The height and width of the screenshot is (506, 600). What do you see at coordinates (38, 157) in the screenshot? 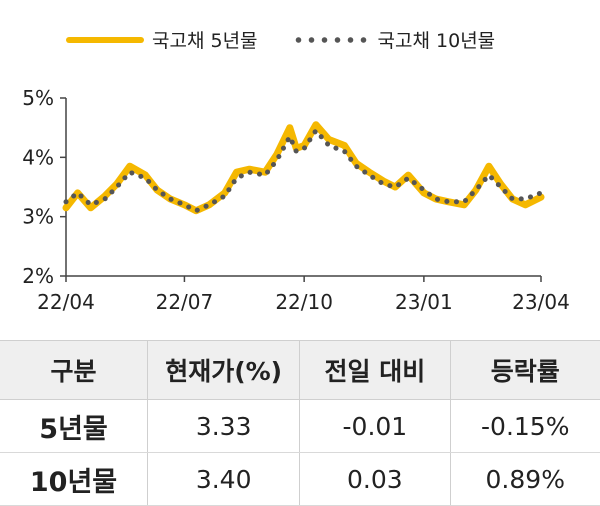
I see `y-tick-label: 4%` at bounding box center [38, 157].